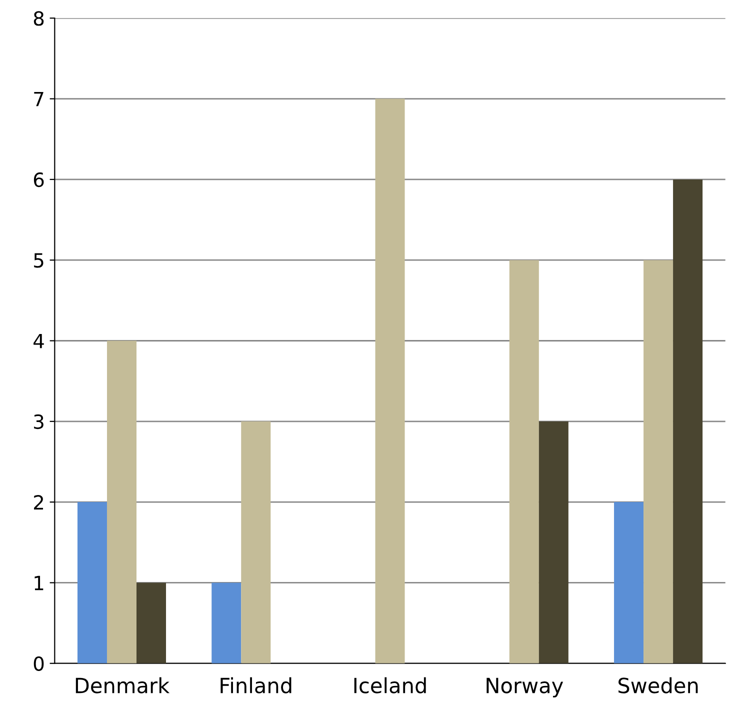 The height and width of the screenshot is (725, 729). Describe the element at coordinates (39, 502) in the screenshot. I see `y-tick-label: 2` at that location.